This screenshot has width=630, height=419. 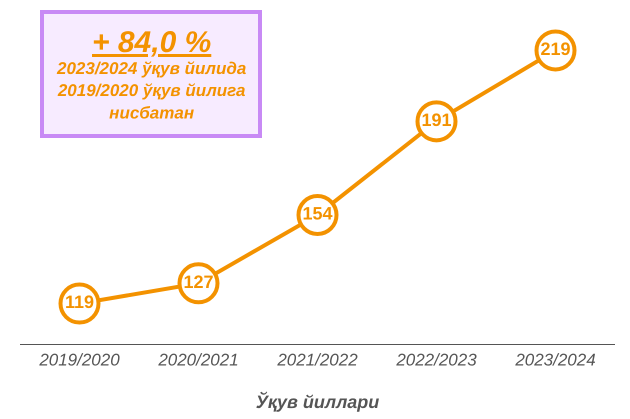 I want to click on data-label: 154, so click(x=317, y=213).